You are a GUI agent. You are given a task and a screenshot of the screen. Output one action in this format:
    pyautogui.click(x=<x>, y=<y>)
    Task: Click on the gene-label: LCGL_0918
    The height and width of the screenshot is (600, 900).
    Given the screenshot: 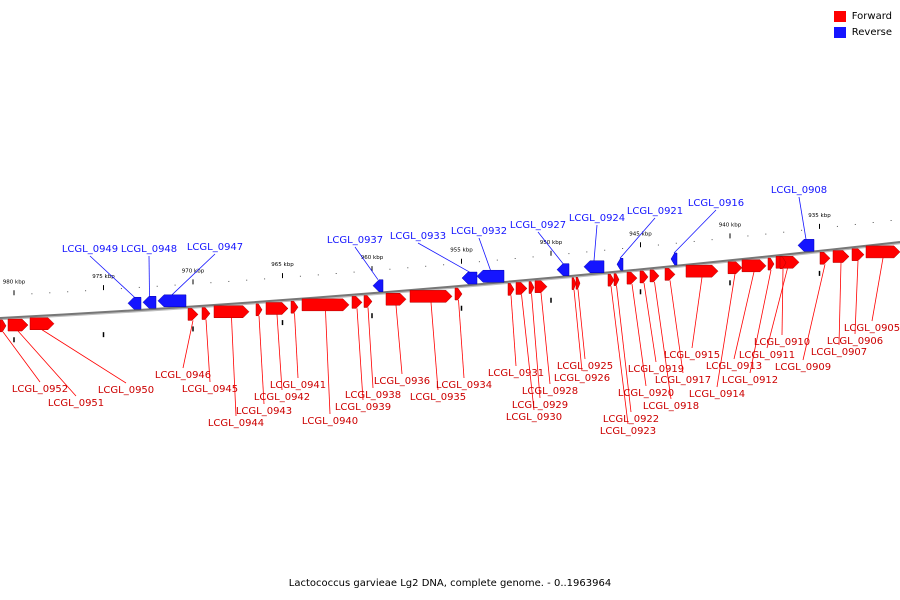 What is the action you would take?
    pyautogui.click(x=671, y=406)
    